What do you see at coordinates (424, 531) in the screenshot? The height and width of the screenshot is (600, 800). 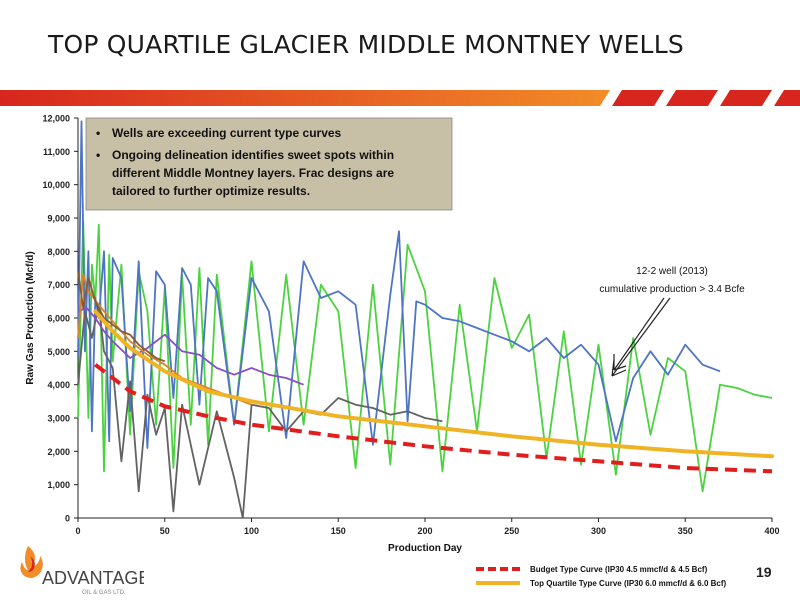 I see `x-tick-label: 200` at bounding box center [424, 531].